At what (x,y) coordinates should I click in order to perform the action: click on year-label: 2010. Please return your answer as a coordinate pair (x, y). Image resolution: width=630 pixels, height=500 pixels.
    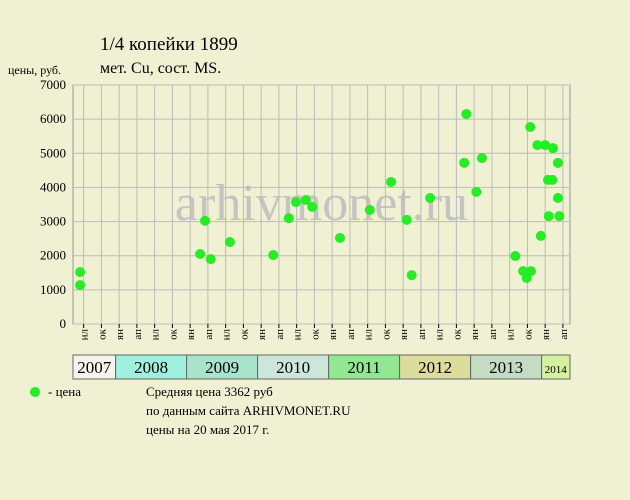
    Looking at the image, I should click on (293, 367).